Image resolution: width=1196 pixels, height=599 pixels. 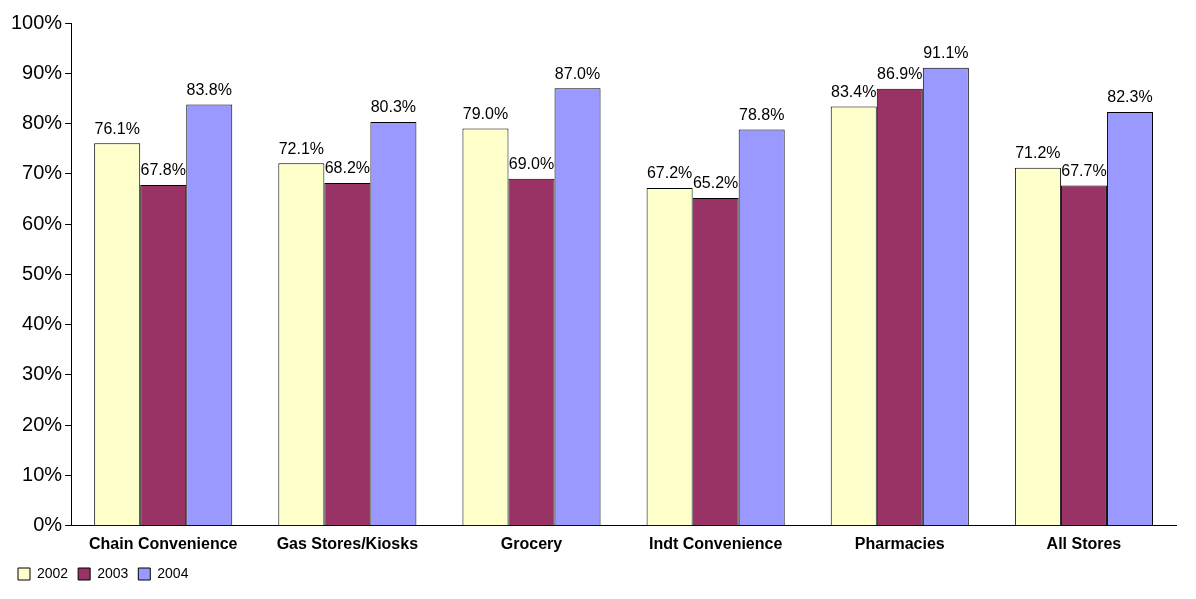 I want to click on y-tick-label: 10%, so click(x=42, y=474).